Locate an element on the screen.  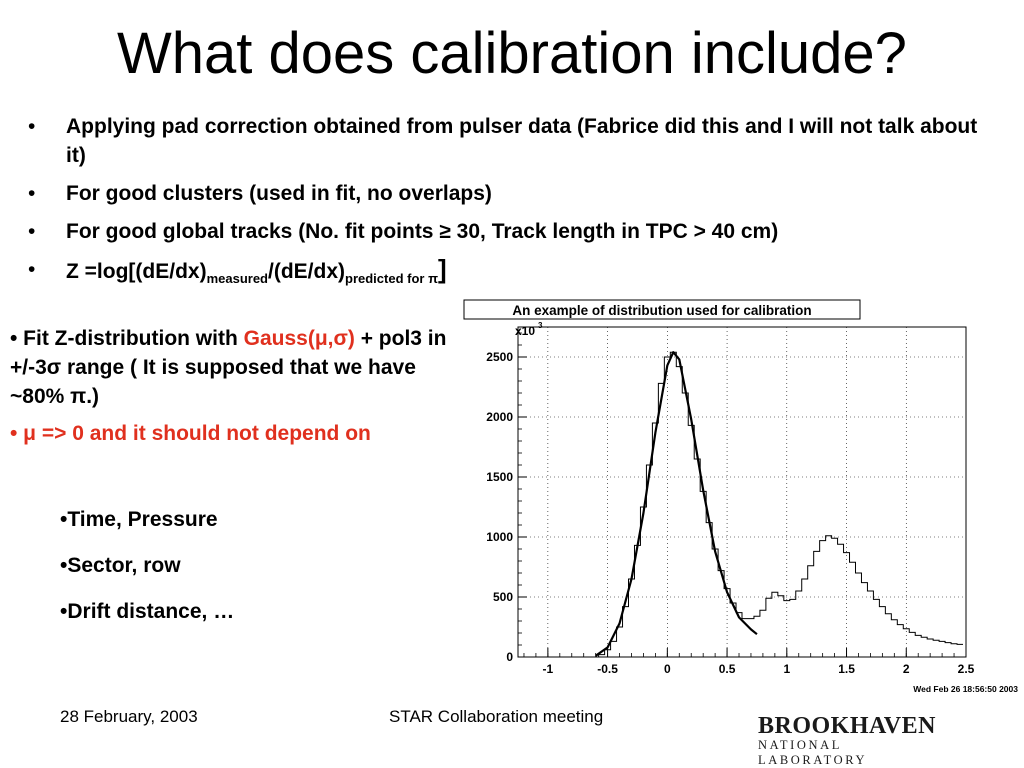
x-tick-label: 1.5 is located at coordinates (846, 669).